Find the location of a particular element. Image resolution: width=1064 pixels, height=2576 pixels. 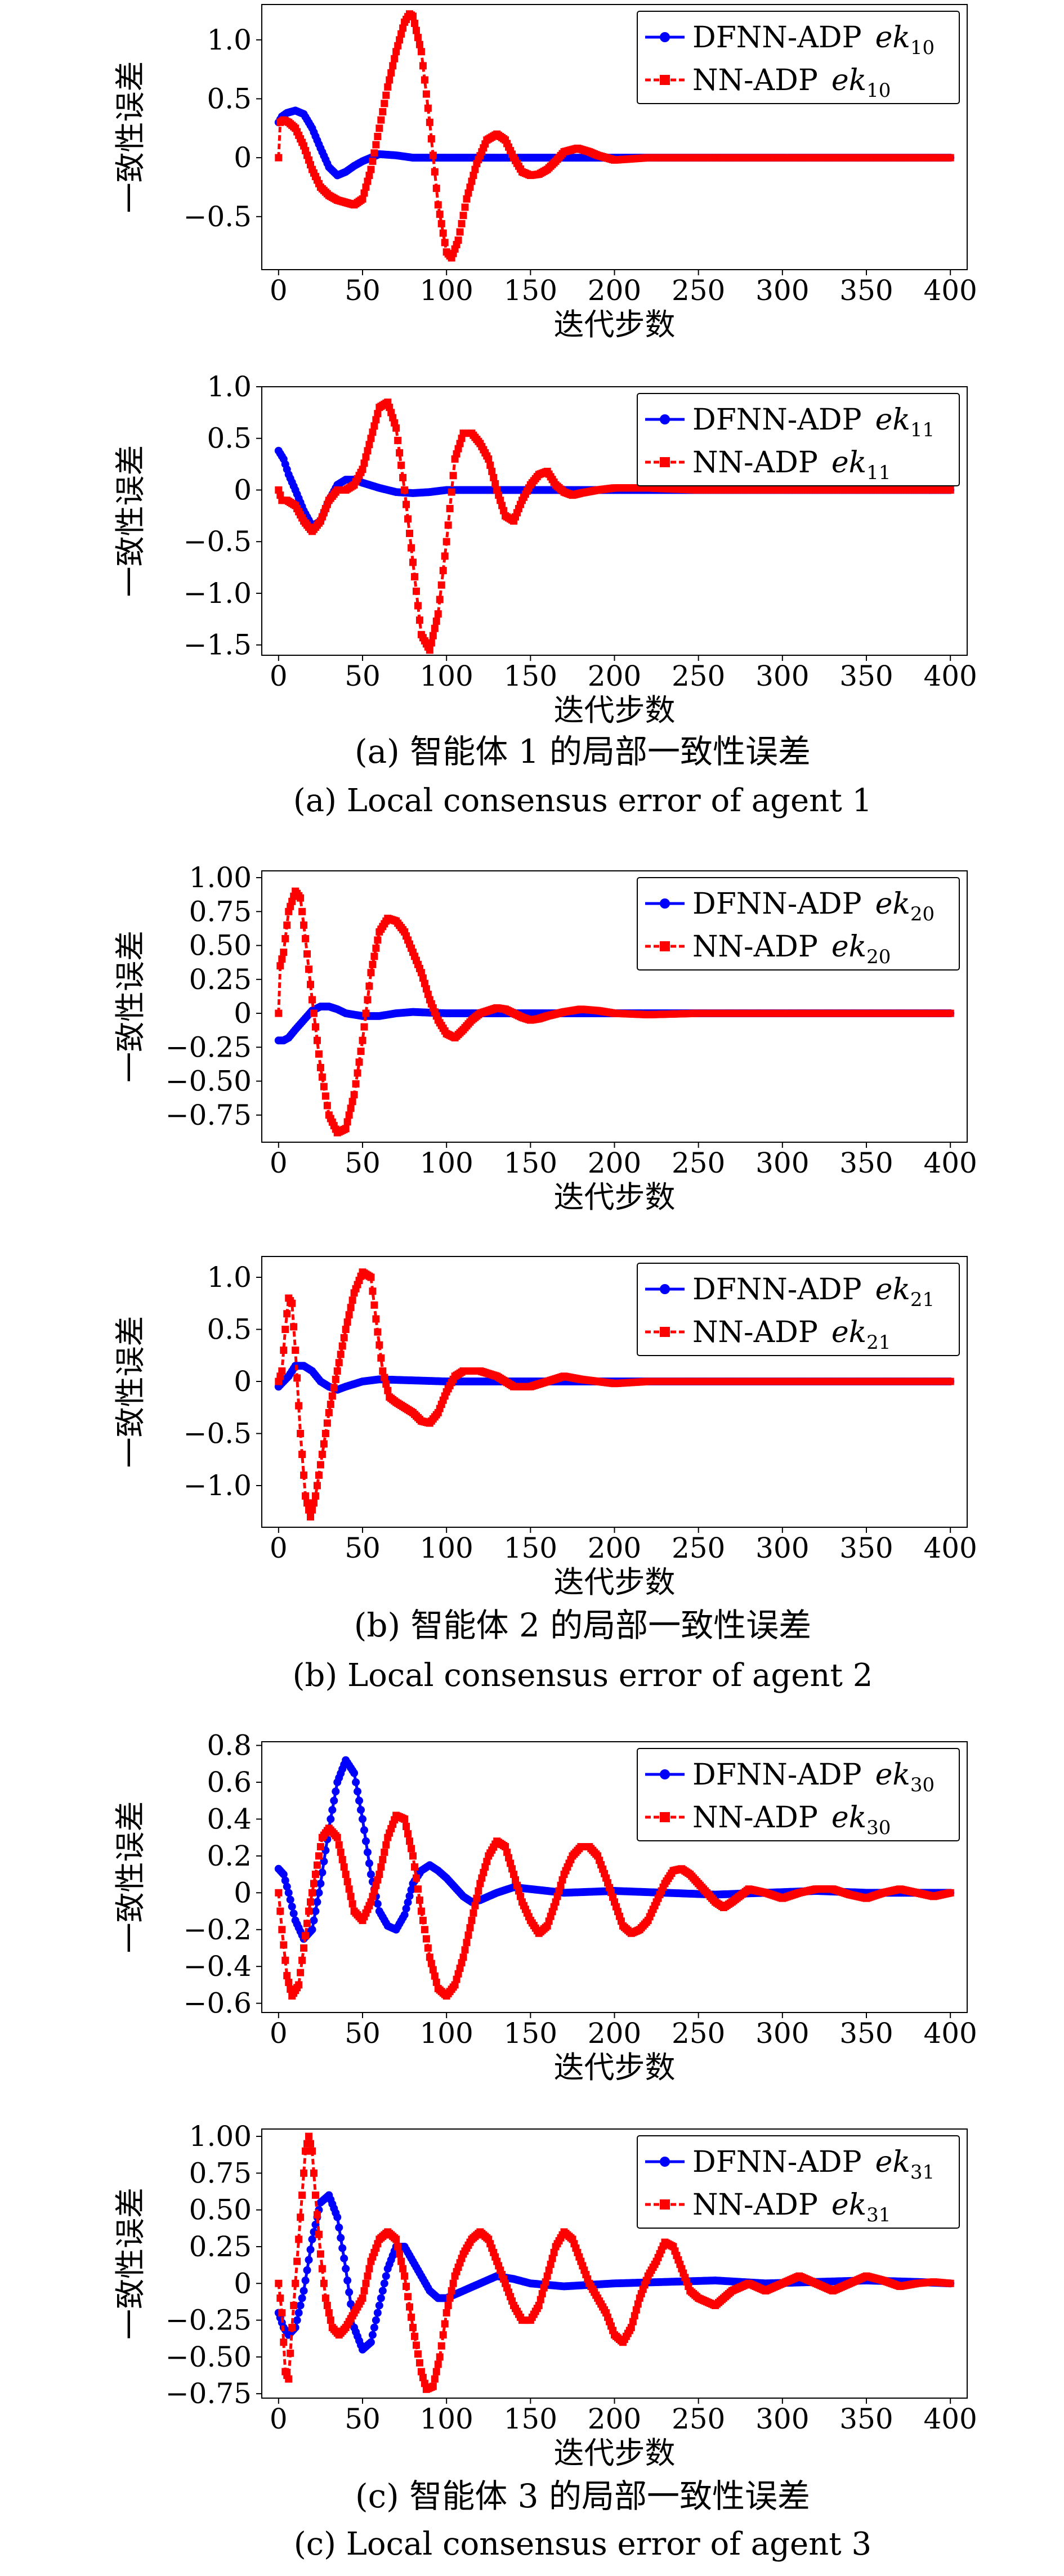

legend-entry: DFNN-ADP ek21 is located at coordinates (813, 1292).